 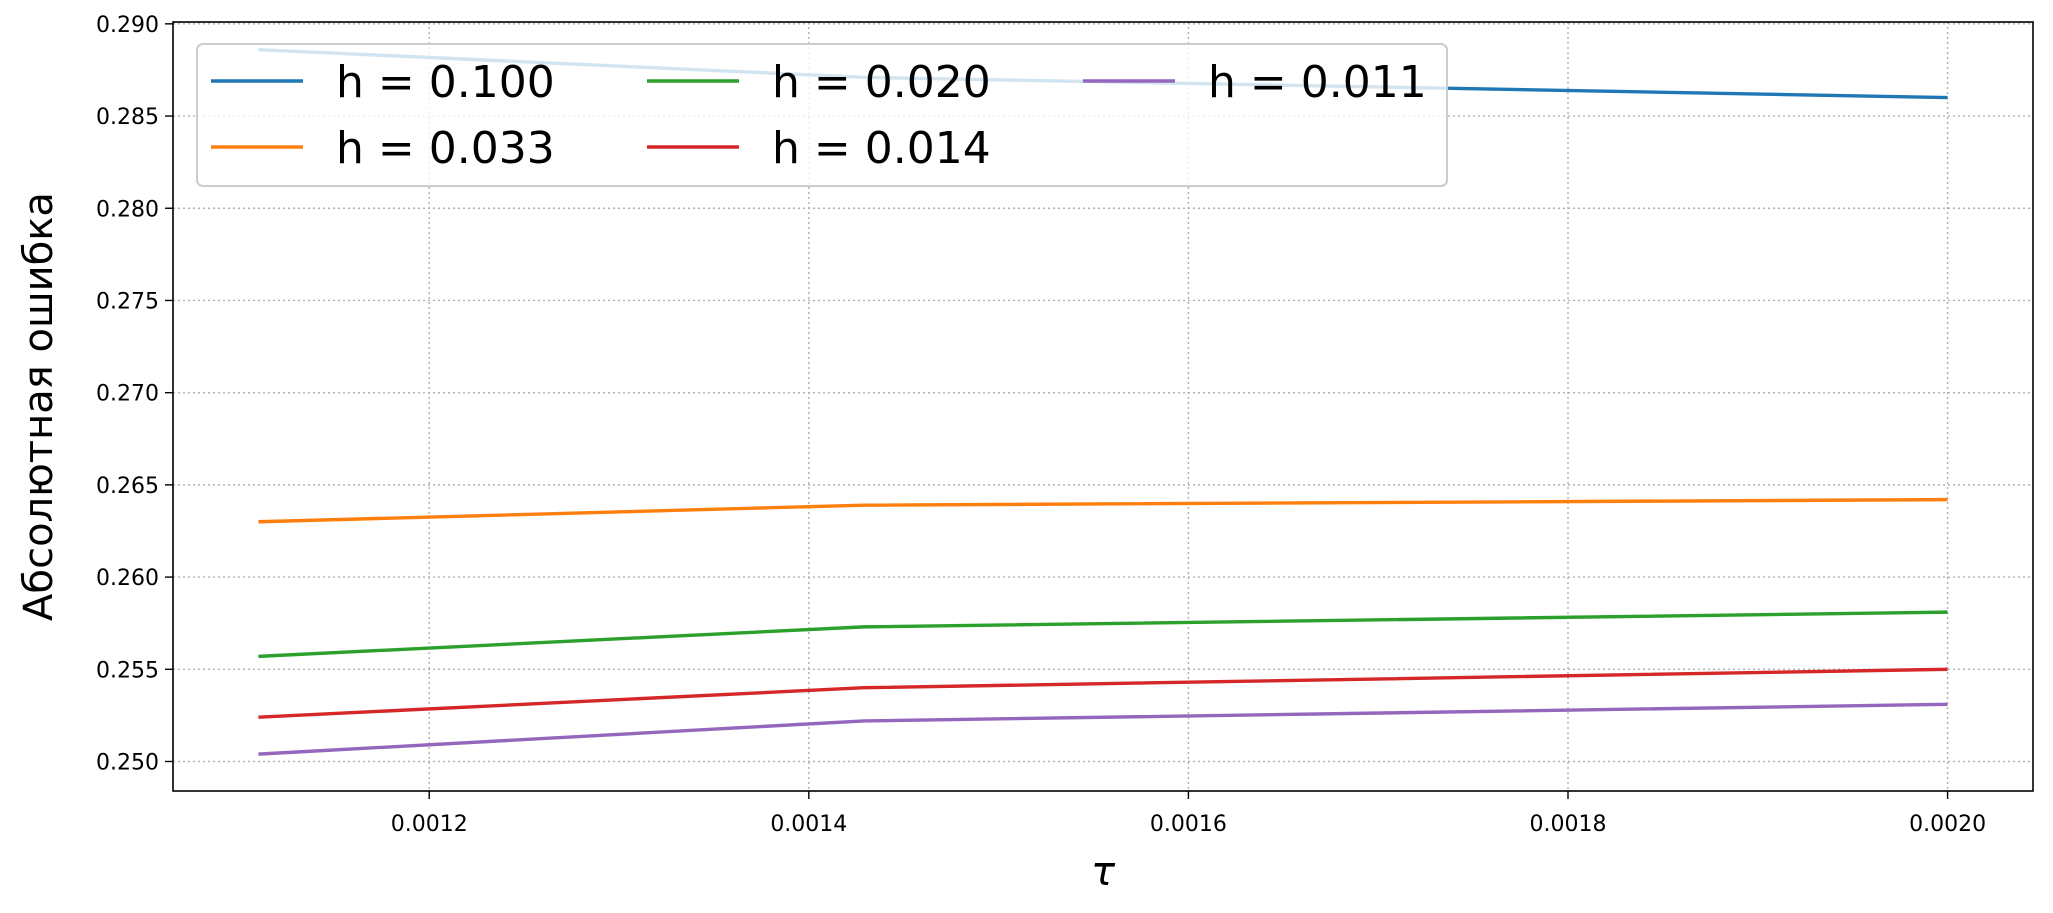 What do you see at coordinates (127, 117) in the screenshot?
I see `y-tick-label: 0.285` at bounding box center [127, 117].